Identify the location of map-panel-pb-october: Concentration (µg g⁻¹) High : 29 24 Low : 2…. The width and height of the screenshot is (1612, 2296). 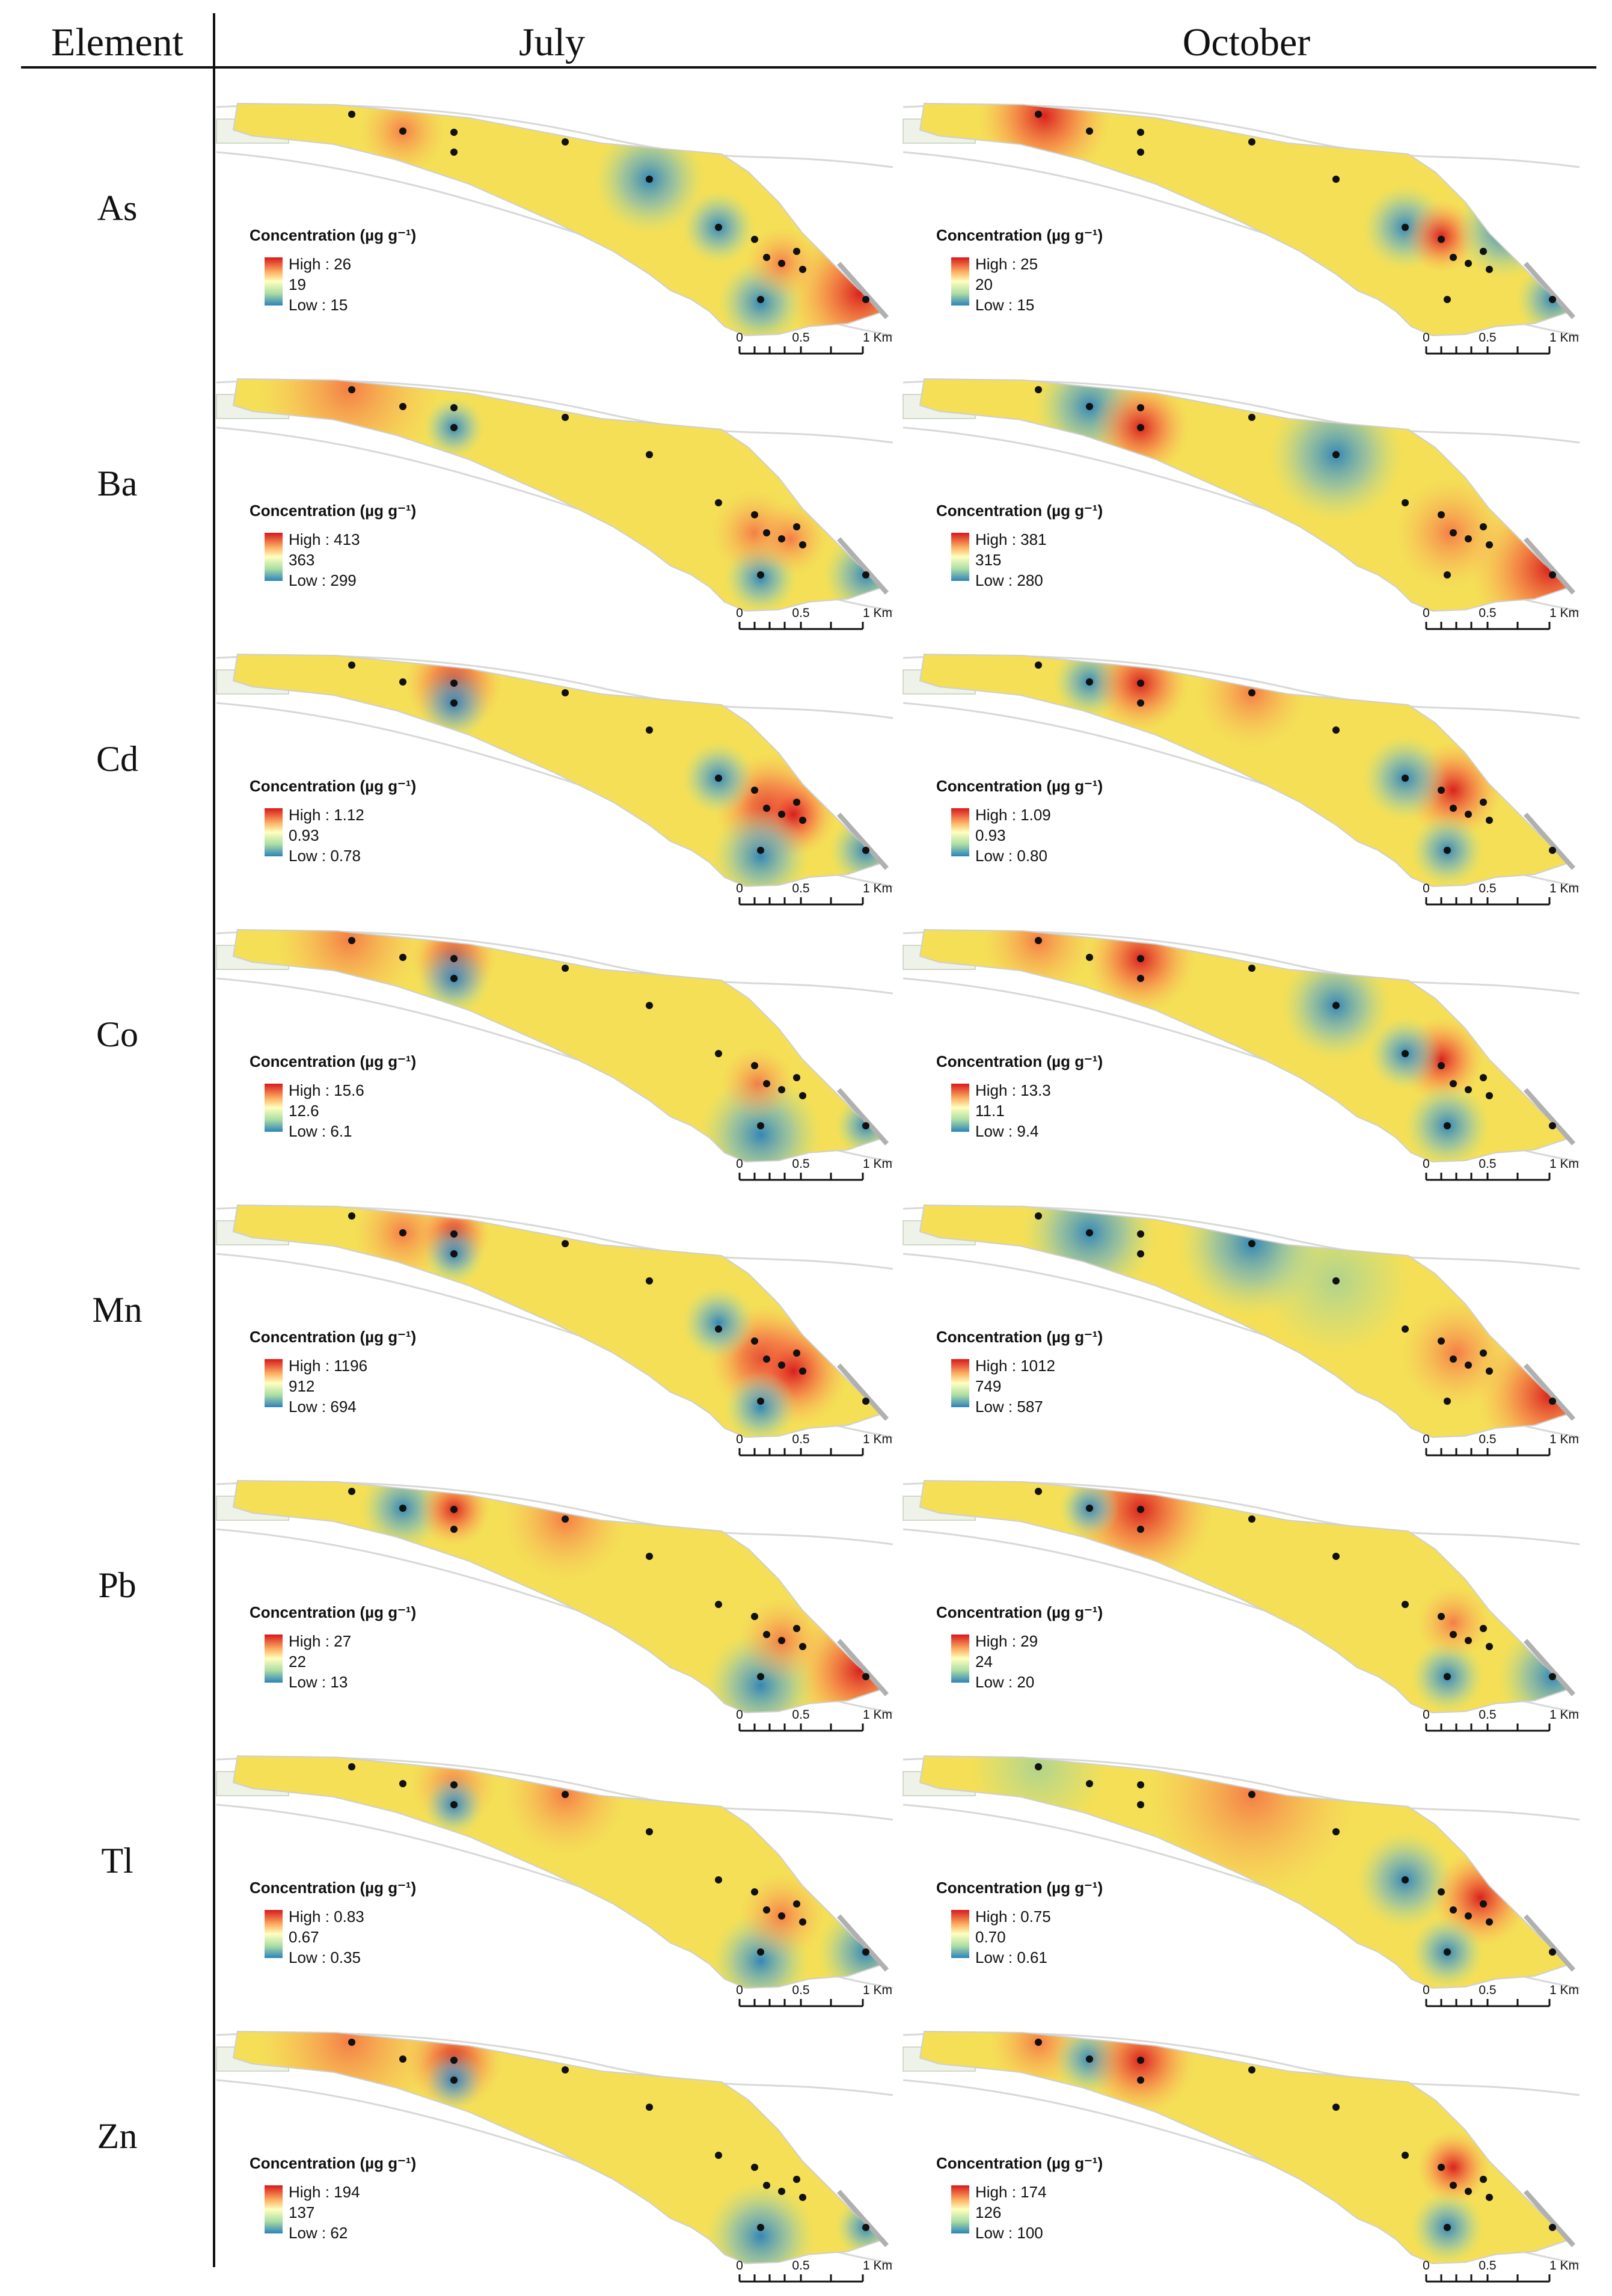
(1241, 1605).